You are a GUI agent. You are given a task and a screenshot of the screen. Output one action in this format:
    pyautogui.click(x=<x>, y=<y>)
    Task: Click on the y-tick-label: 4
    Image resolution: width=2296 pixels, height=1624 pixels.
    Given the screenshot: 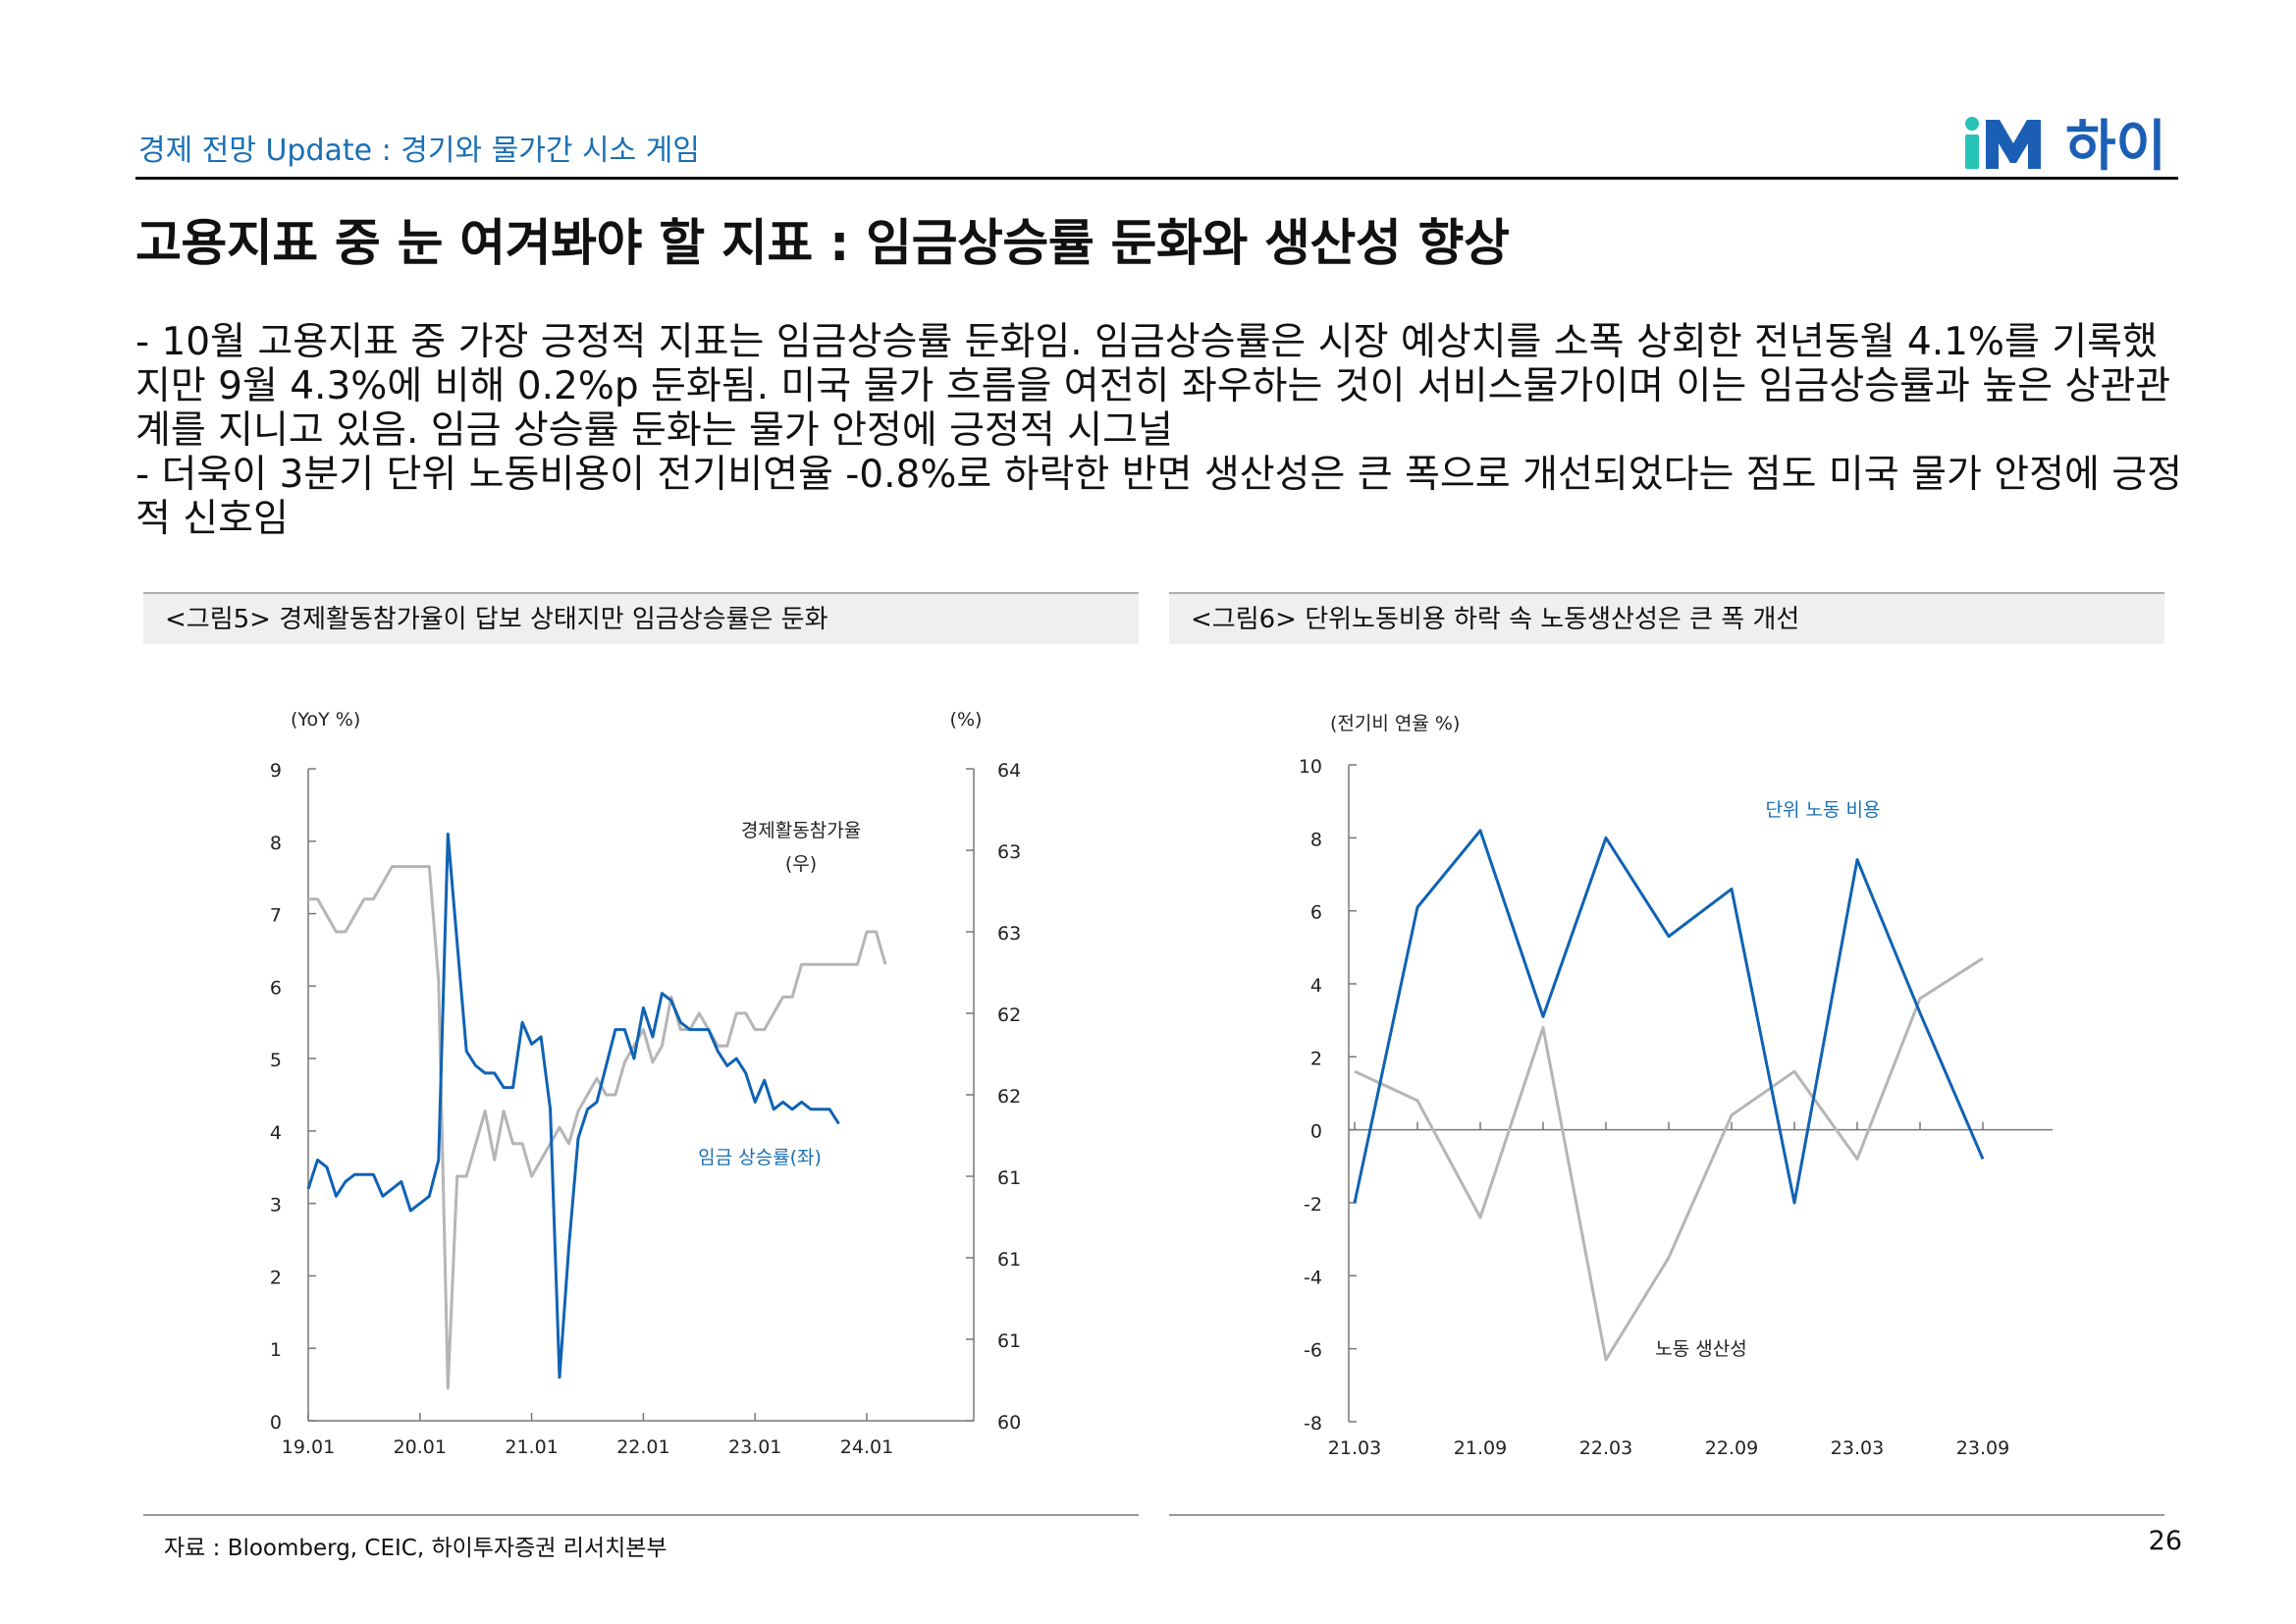 What is the action you would take?
    pyautogui.click(x=1316, y=986)
    